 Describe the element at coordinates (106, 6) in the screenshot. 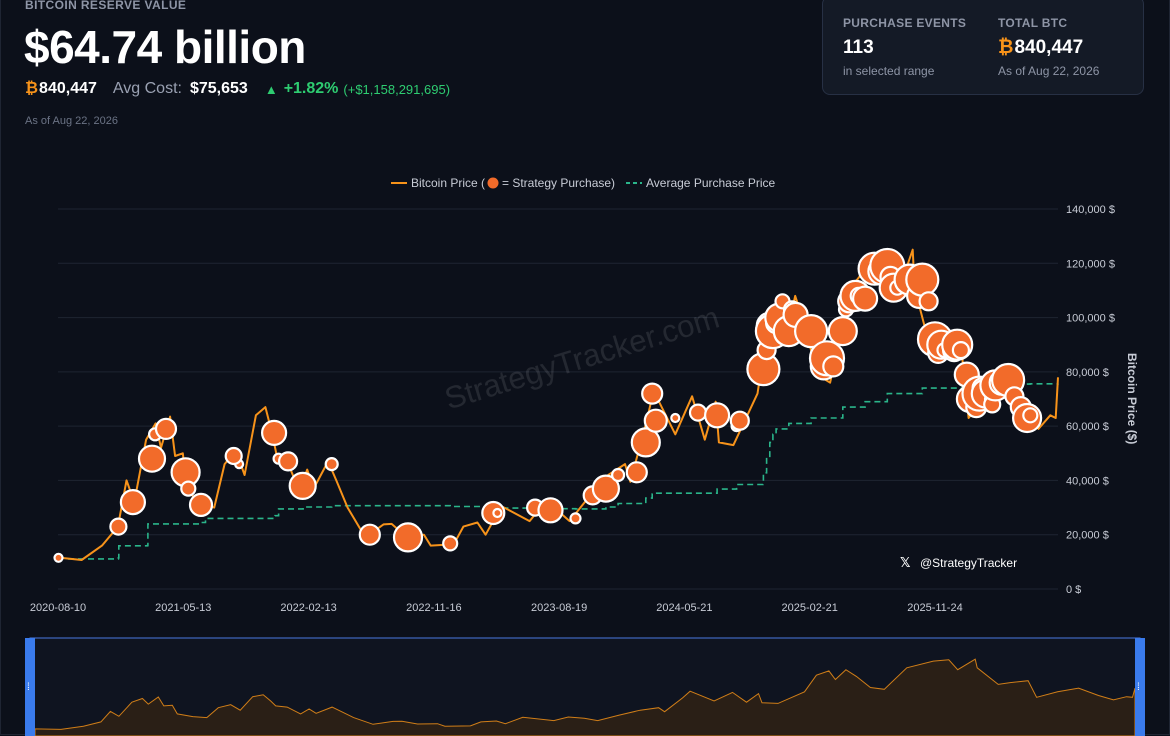

I see `reserve-value-label: BITCOIN RESERVE VALUE` at that location.